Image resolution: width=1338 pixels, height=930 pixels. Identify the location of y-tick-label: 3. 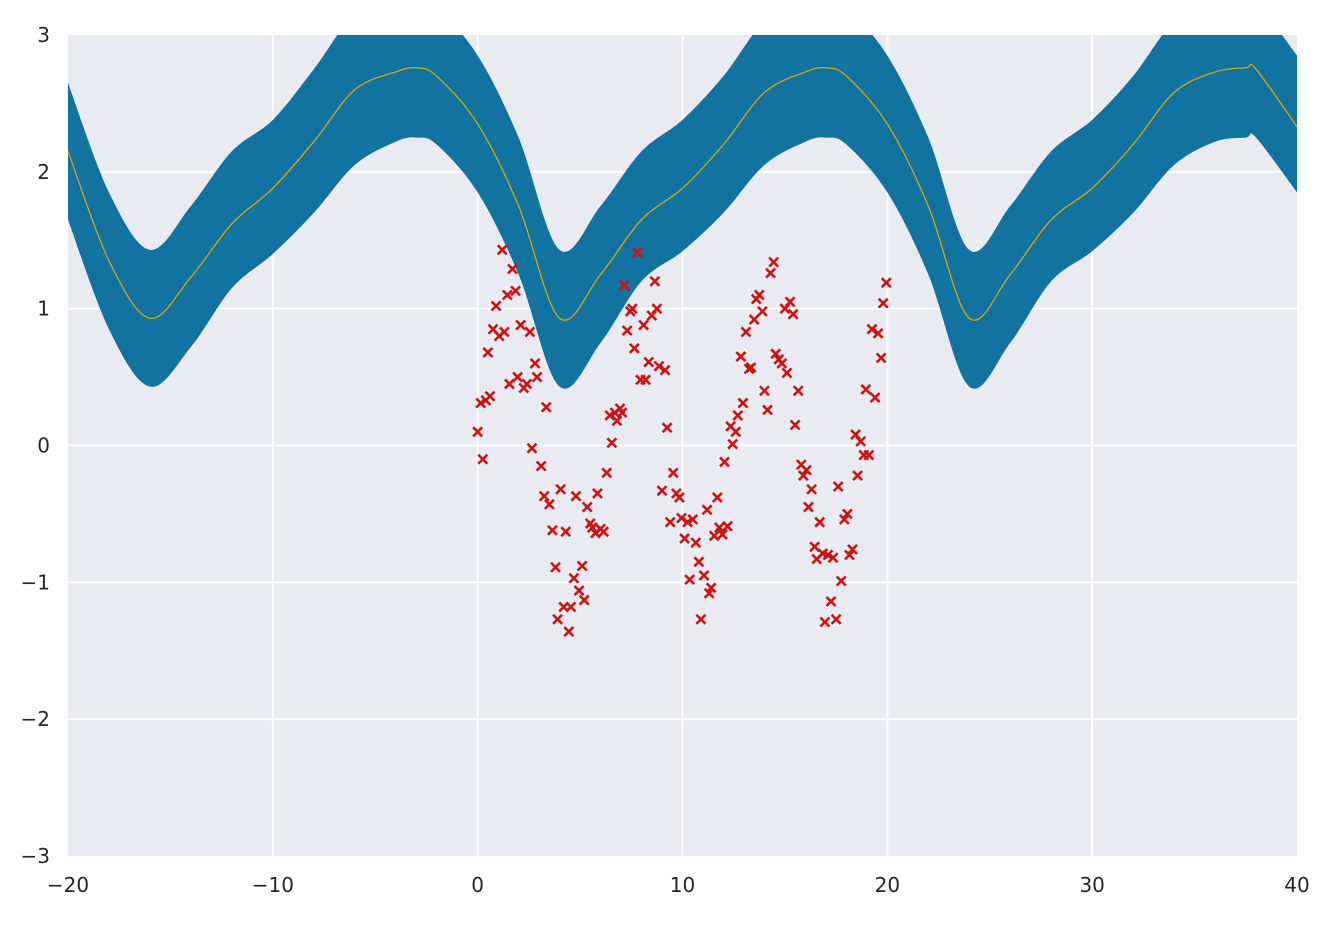
(43, 35).